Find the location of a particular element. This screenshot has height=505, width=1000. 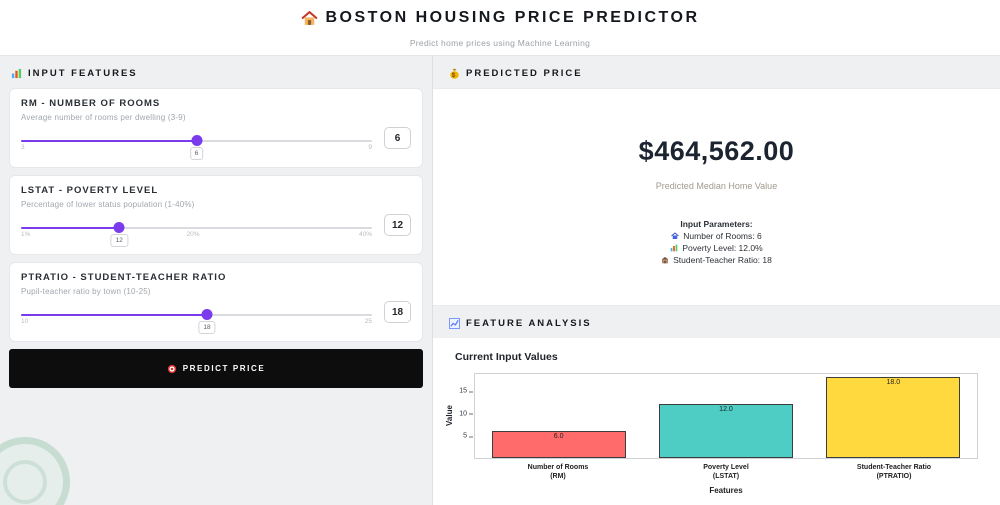

rm-value-input: 6 is located at coordinates (397, 138).